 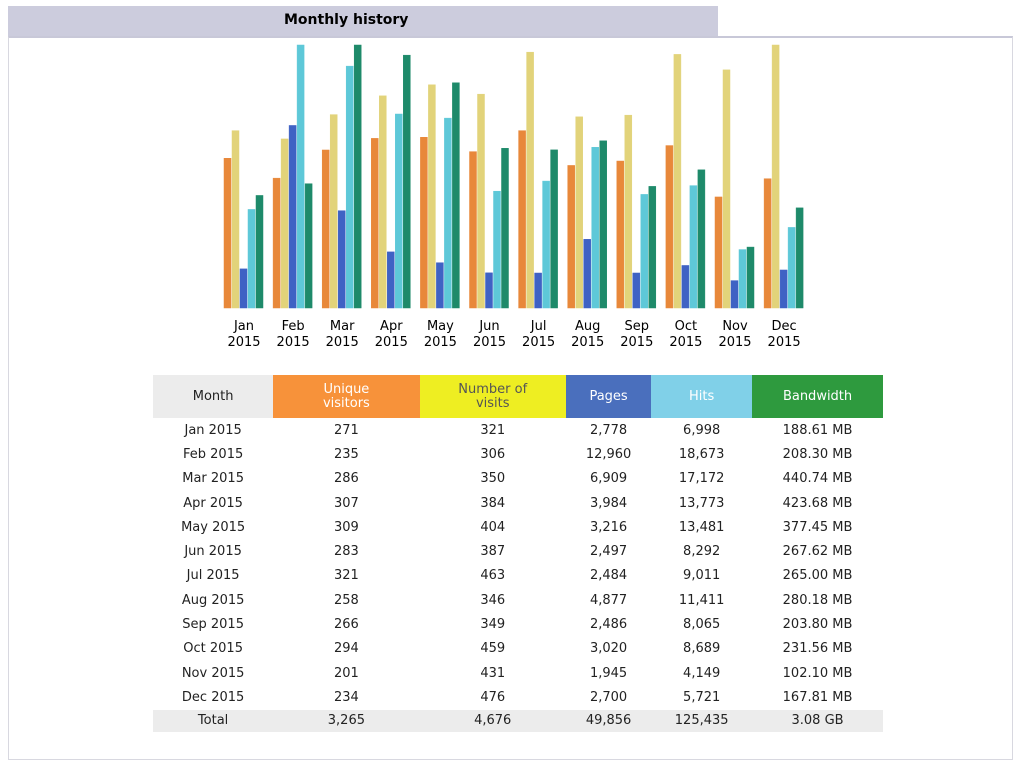 I want to click on x-tick-label: Nov, so click(x=735, y=326).